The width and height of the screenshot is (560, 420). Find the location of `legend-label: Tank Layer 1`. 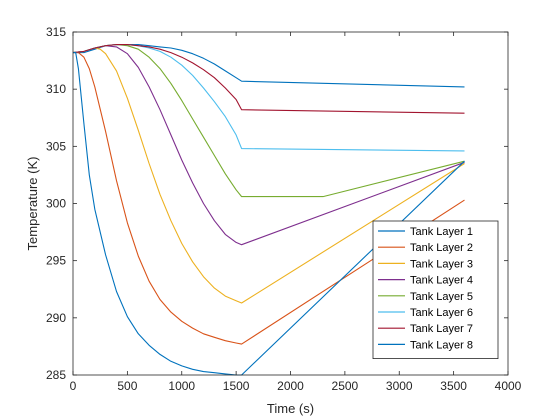

legend-label: Tank Layer 1 is located at coordinates (441, 232).